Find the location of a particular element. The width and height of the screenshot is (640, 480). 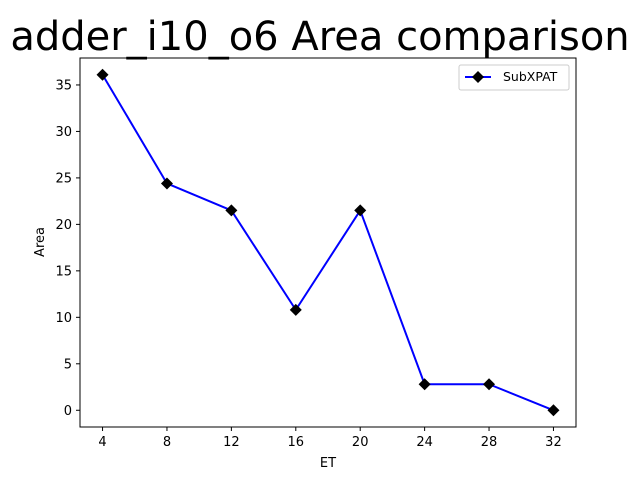

y-tick-label: 30 is located at coordinates (63, 132).